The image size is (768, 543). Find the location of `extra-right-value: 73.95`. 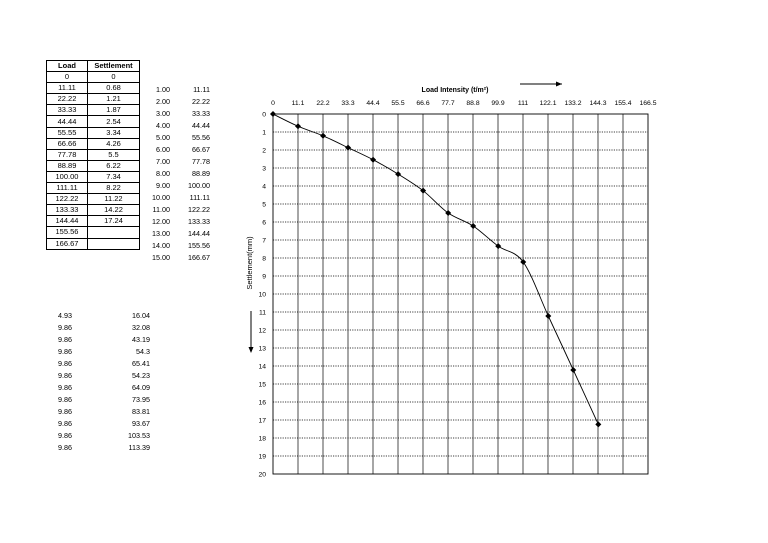

extra-right-value: 73.95 is located at coordinates (141, 399).